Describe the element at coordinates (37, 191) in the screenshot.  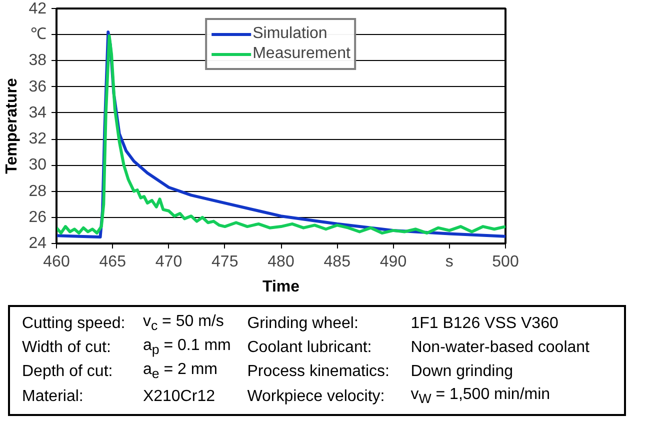
I see `y-tick-label: 28` at that location.